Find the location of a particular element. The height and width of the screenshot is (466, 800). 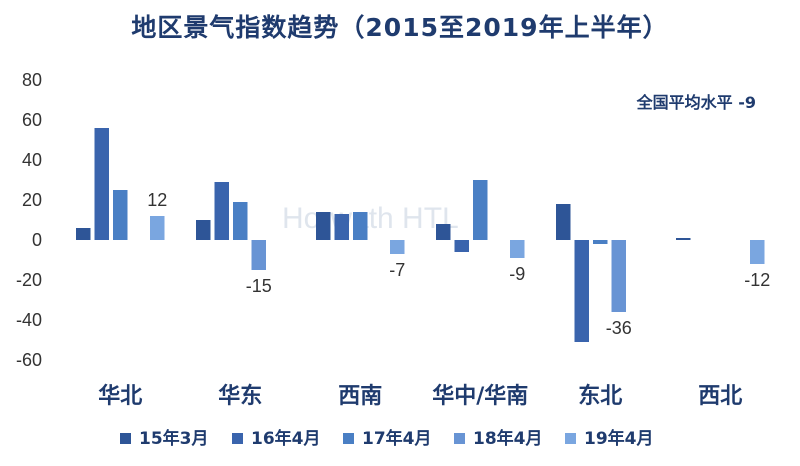

y-tick-label: 60 is located at coordinates (32, 120).